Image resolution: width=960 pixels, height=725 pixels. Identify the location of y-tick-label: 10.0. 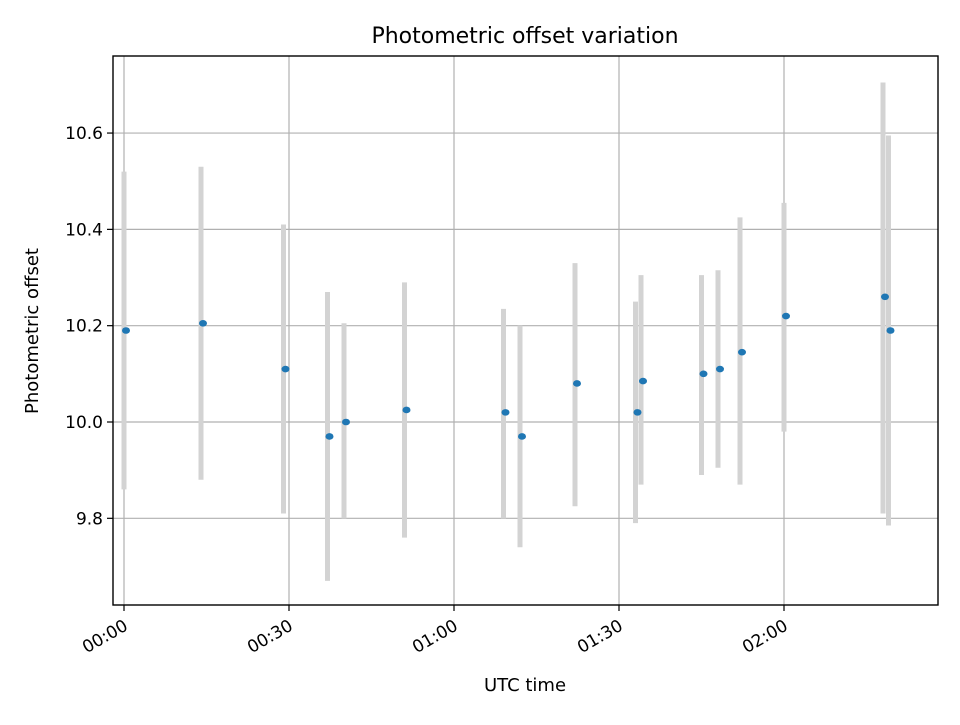
(84, 423).